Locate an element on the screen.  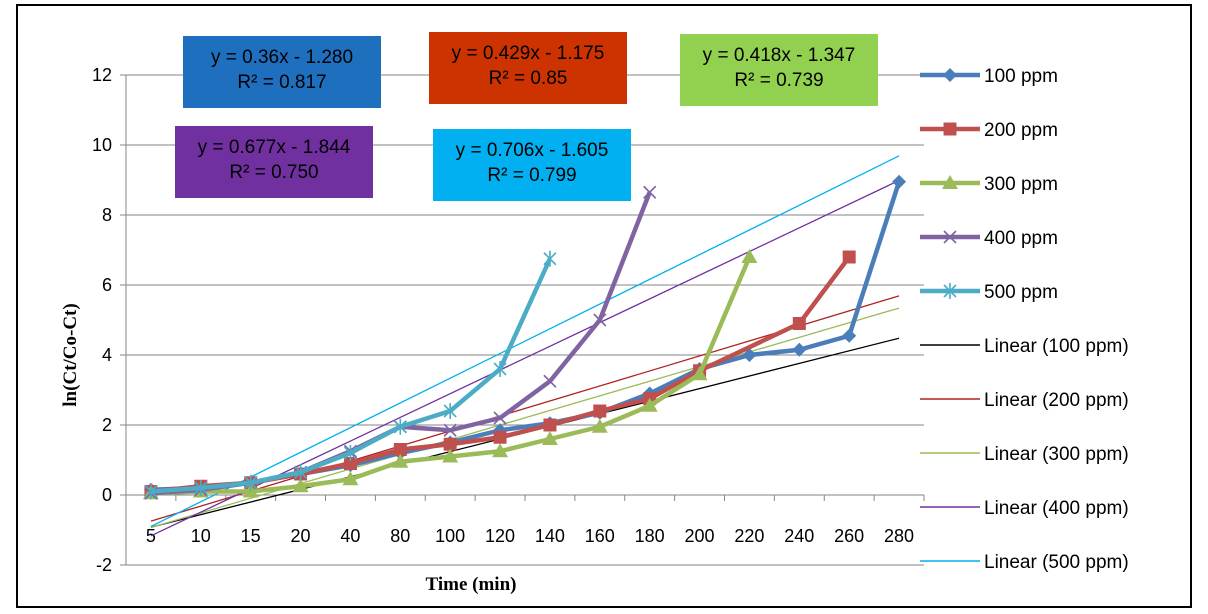
x-tick-label-260: 260 is located at coordinates (849, 536).